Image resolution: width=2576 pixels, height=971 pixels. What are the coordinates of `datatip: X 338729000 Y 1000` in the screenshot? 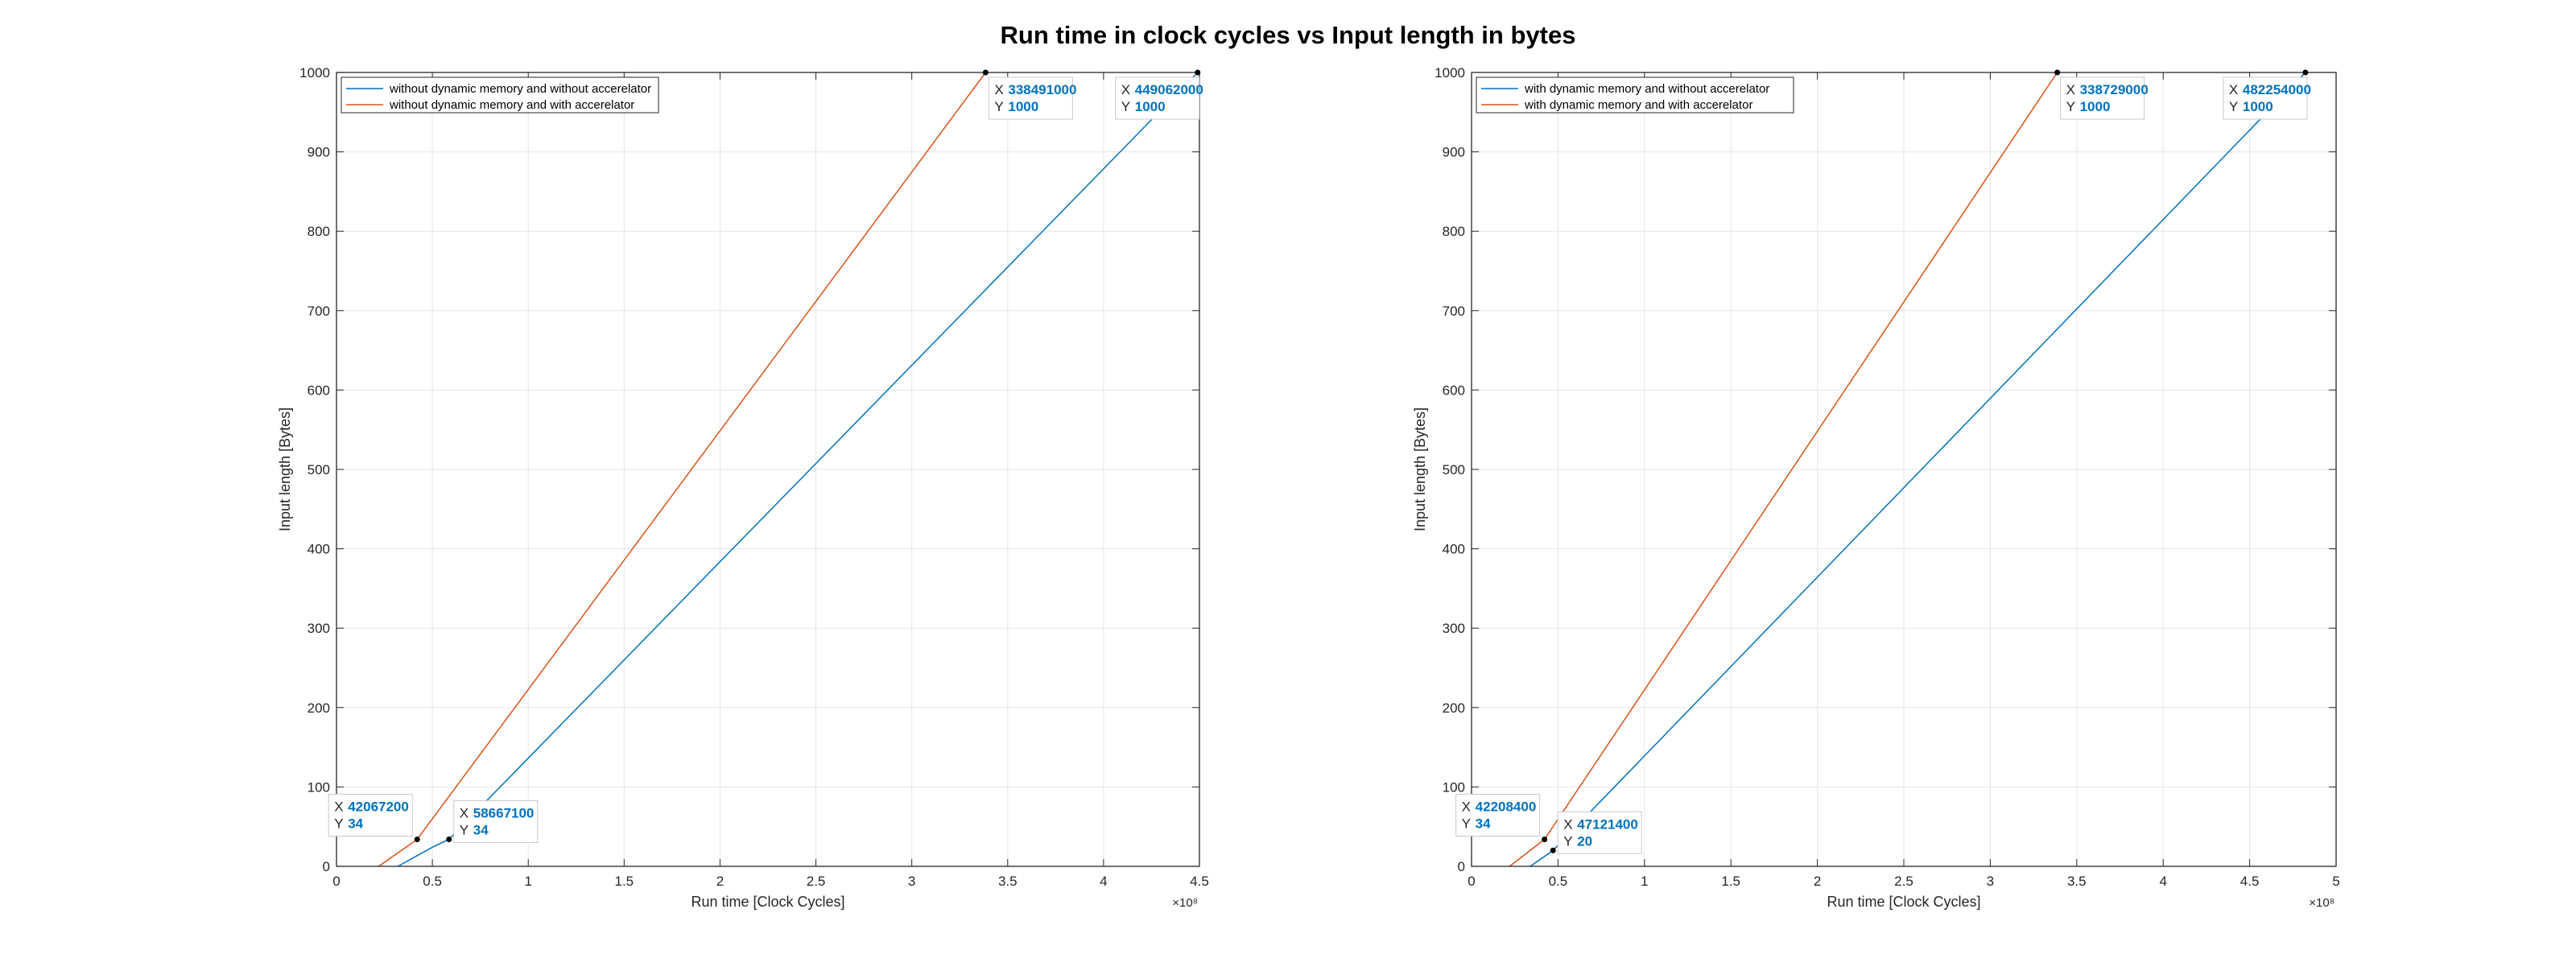 It's located at (2101, 95).